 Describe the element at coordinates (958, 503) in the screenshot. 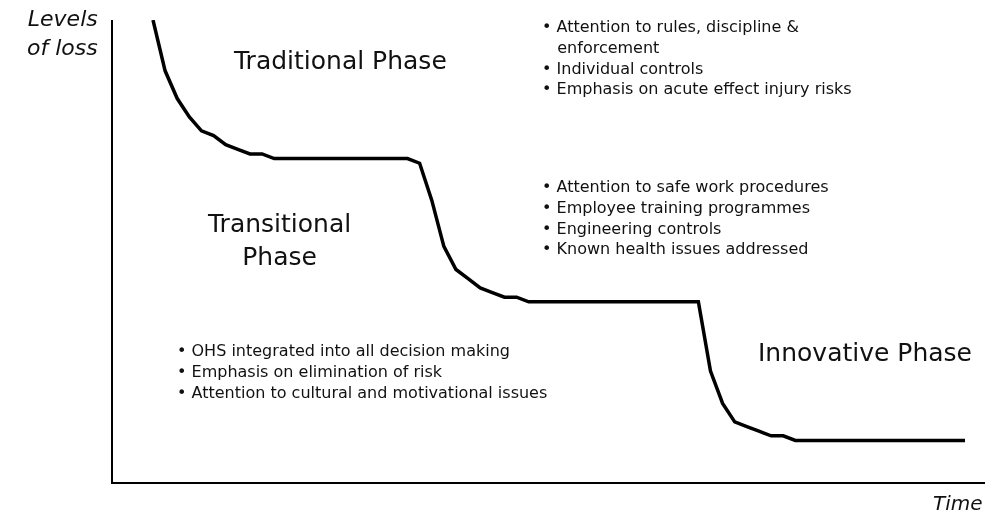

I see `x-axis-title: Time` at that location.